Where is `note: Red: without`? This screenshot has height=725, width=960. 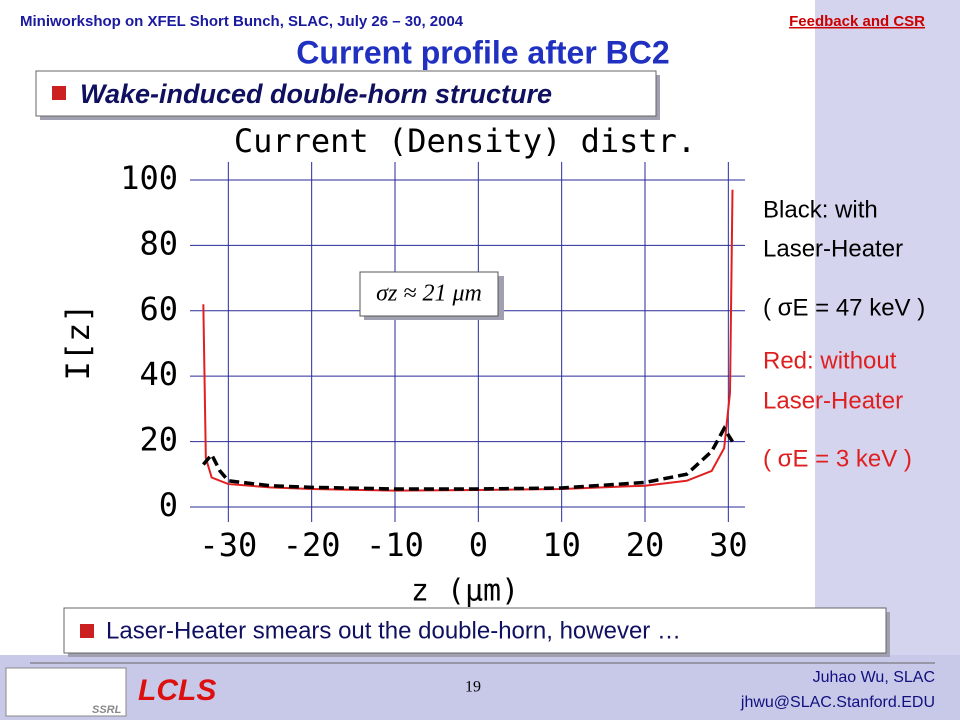 note: Red: without is located at coordinates (830, 360).